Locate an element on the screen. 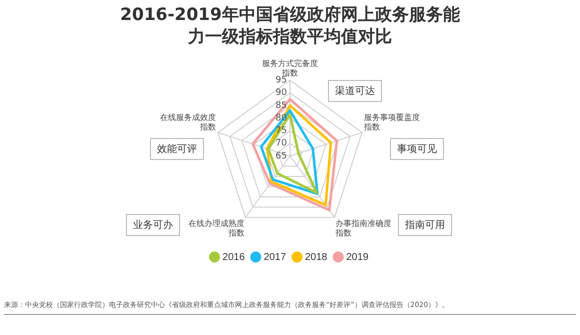 Image resolution: width=580 pixels, height=335 pixels. spoke-label: 在线服务成效度指数 is located at coordinates (188, 122).